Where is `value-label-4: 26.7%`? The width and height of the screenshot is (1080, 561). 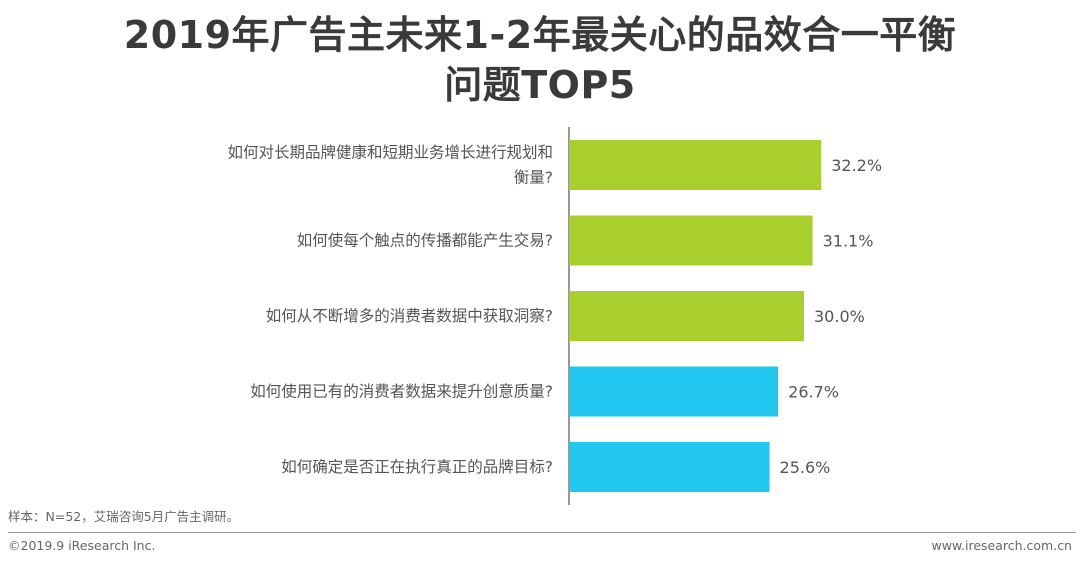
value-label-4: 26.7% is located at coordinates (813, 392).